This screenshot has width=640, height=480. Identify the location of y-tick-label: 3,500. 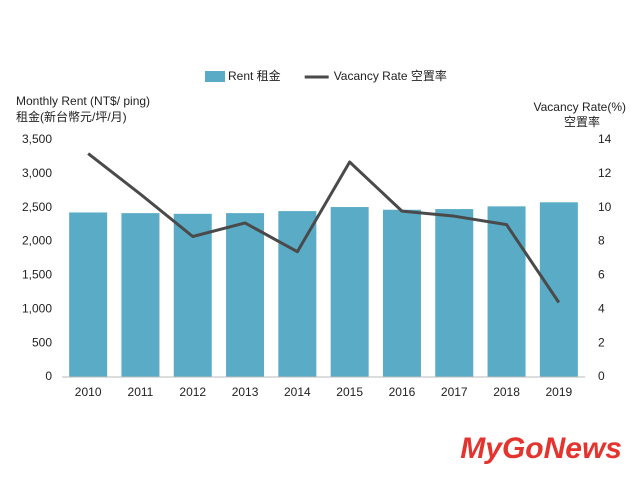
(37, 139).